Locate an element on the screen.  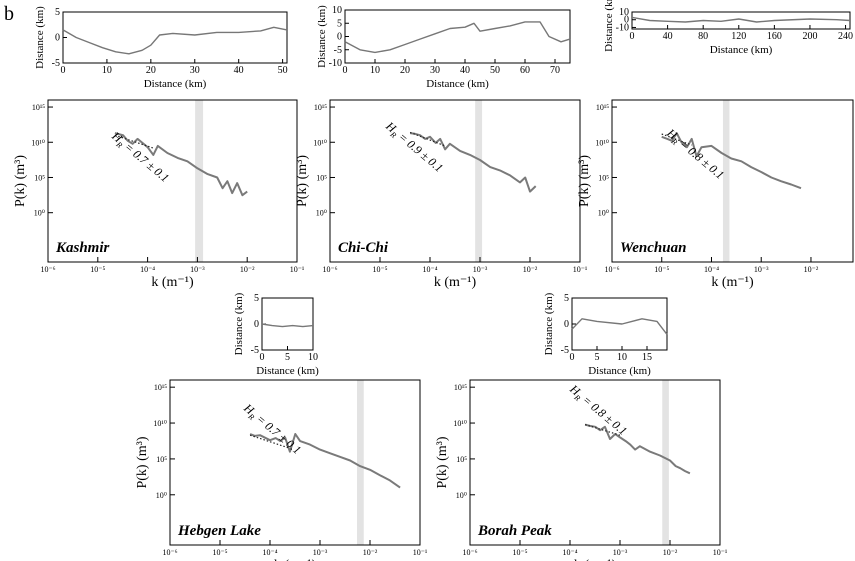
panel-label: Hebgen Lake is located at coordinates (219, 531).